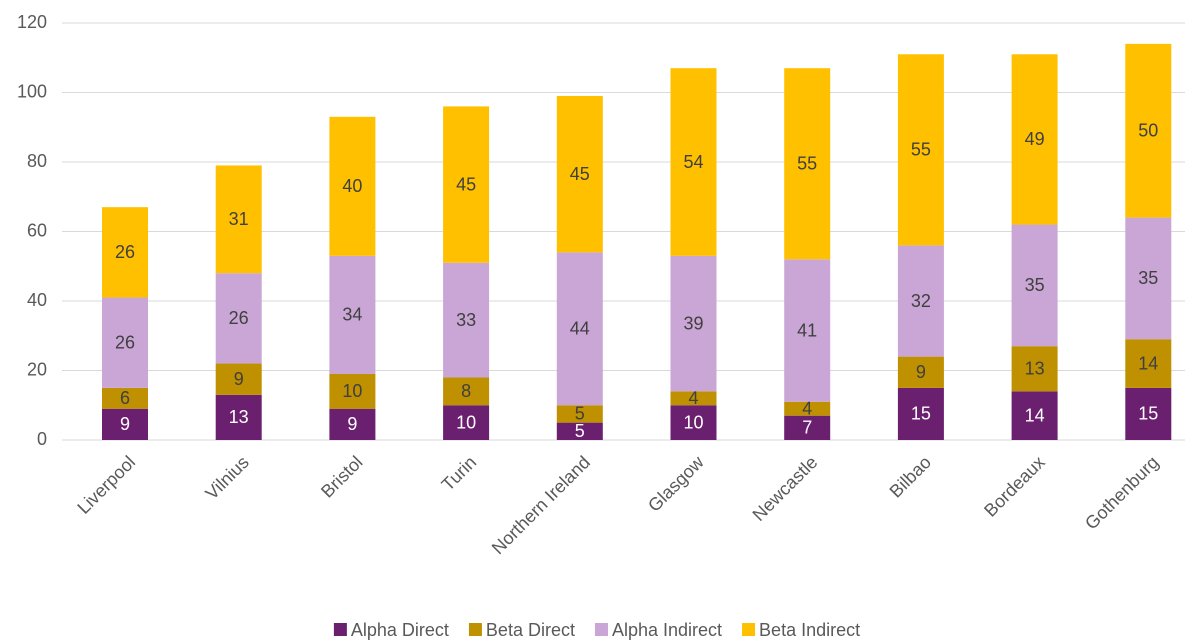  I want to click on x-tick-label: Vilnius, so click(226, 477).